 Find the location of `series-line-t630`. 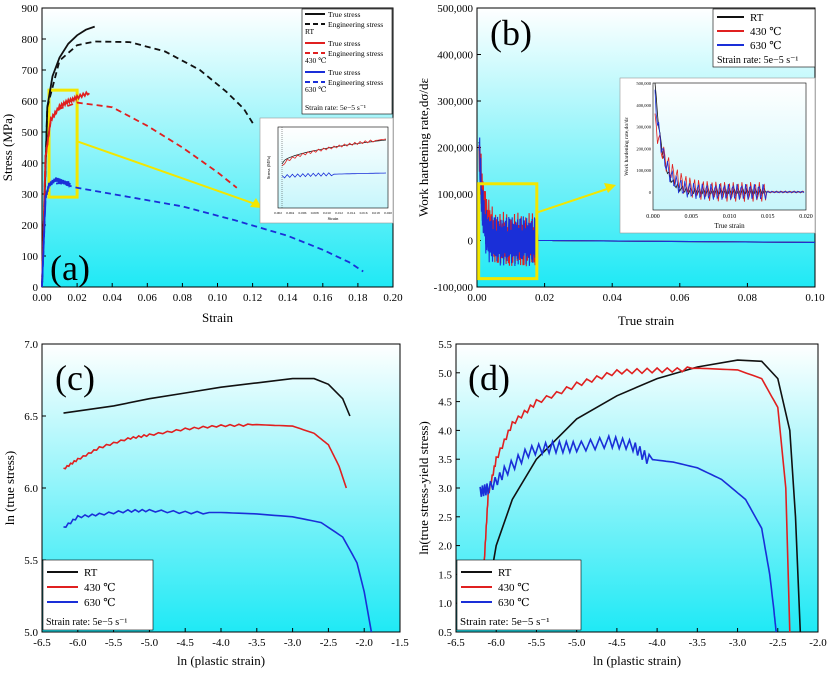

series-line-t630 is located at coordinates (218, 570).